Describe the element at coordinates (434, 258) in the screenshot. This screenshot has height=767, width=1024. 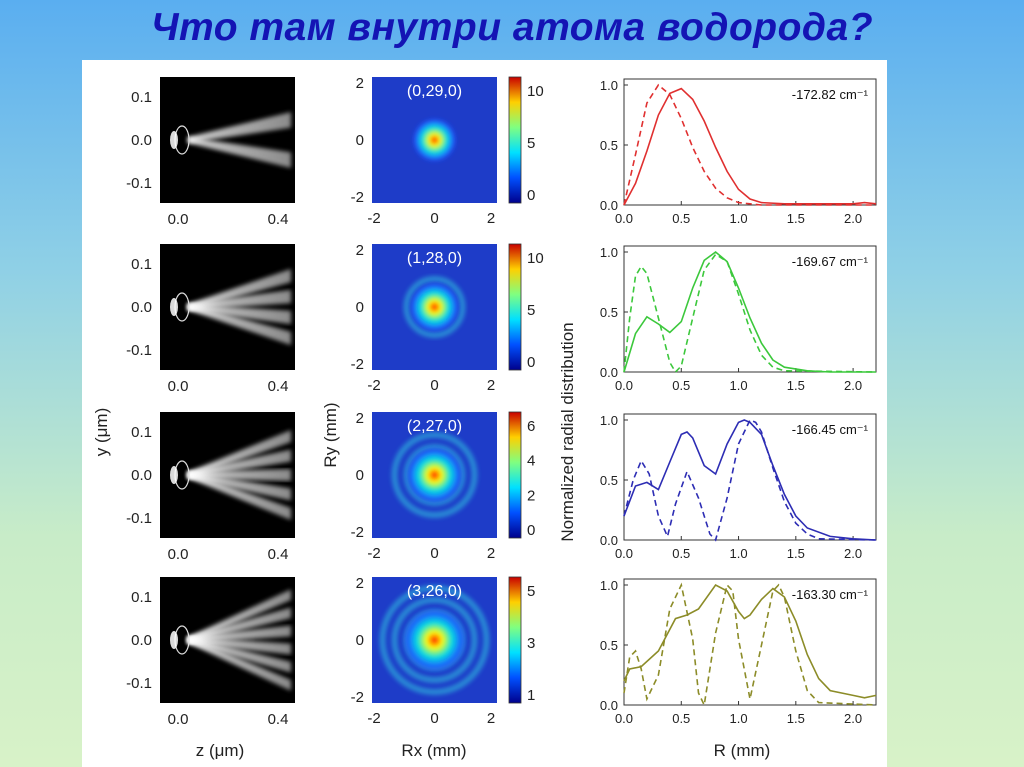
I see `state-label: (1,28,0)` at that location.